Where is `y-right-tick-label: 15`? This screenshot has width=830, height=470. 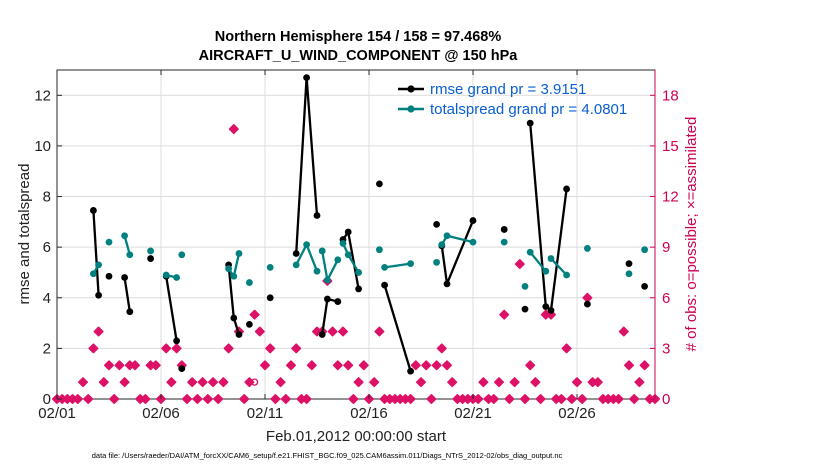
y-right-tick-label: 15 is located at coordinates (670, 146).